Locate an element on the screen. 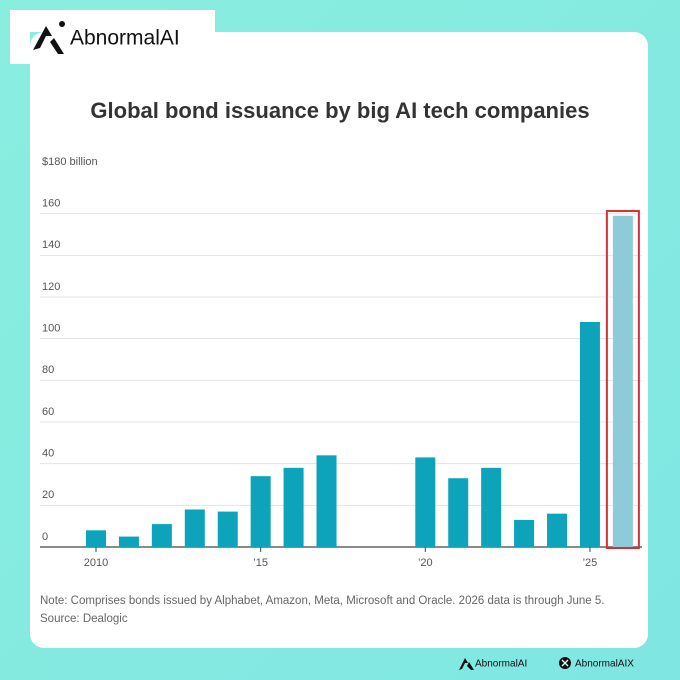 The image size is (680, 680). y-tick-label: 0 is located at coordinates (45, 537).